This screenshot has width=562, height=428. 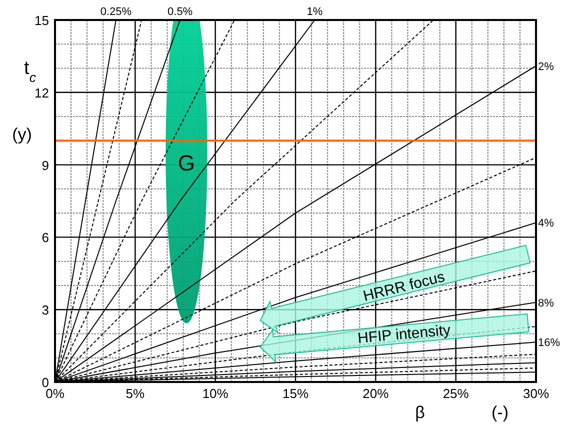 I want to click on y-tick-label: 9, so click(x=45, y=165).